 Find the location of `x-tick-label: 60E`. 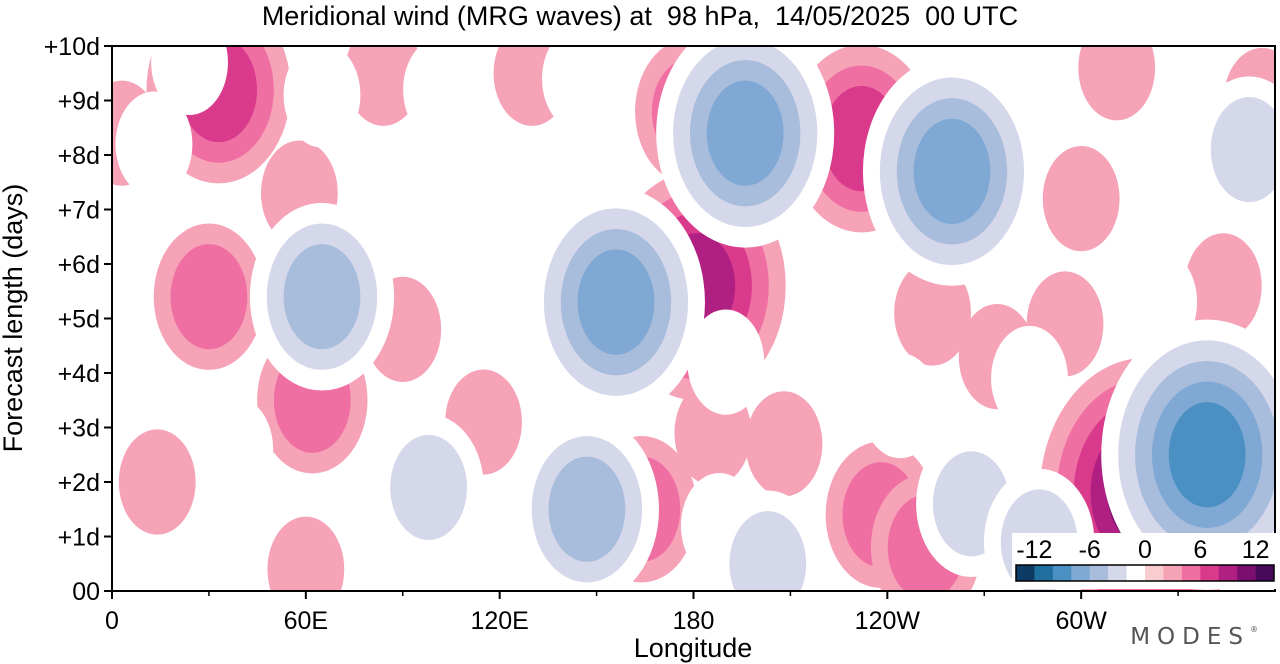

x-tick-label: 60E is located at coordinates (306, 621).